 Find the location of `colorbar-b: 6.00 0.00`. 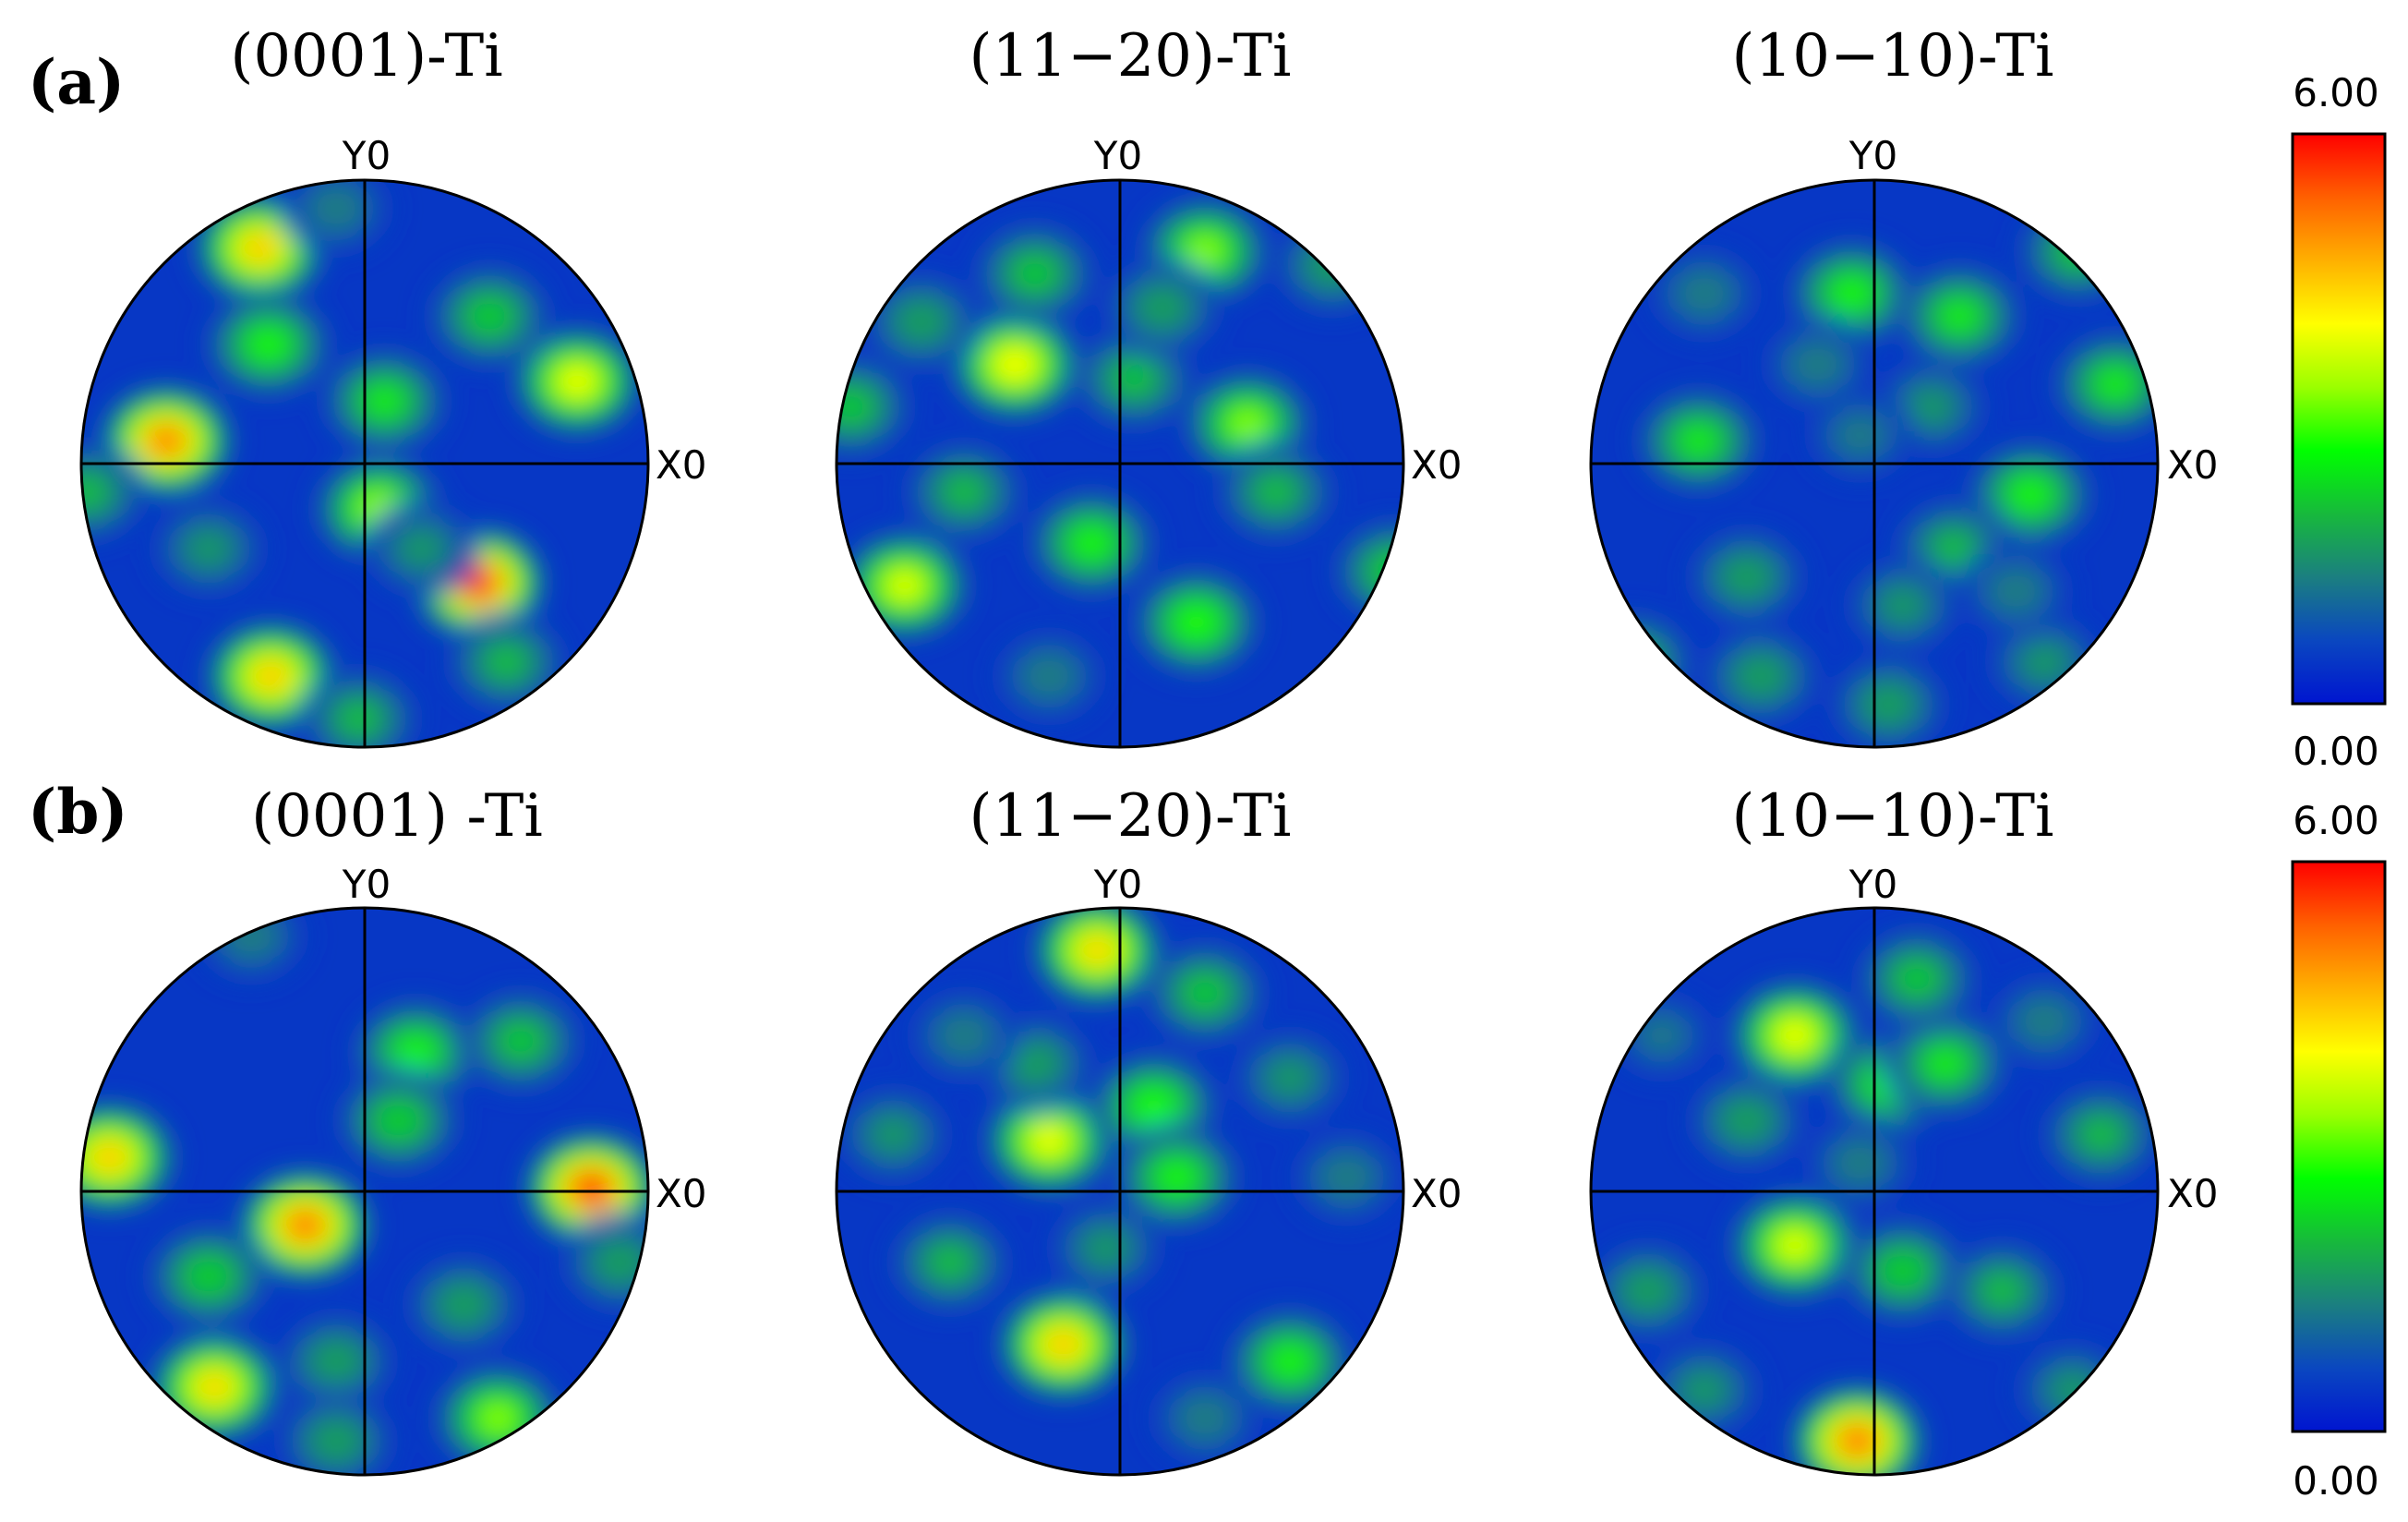

colorbar-b: 6.00 0.00 is located at coordinates (2339, 1151).